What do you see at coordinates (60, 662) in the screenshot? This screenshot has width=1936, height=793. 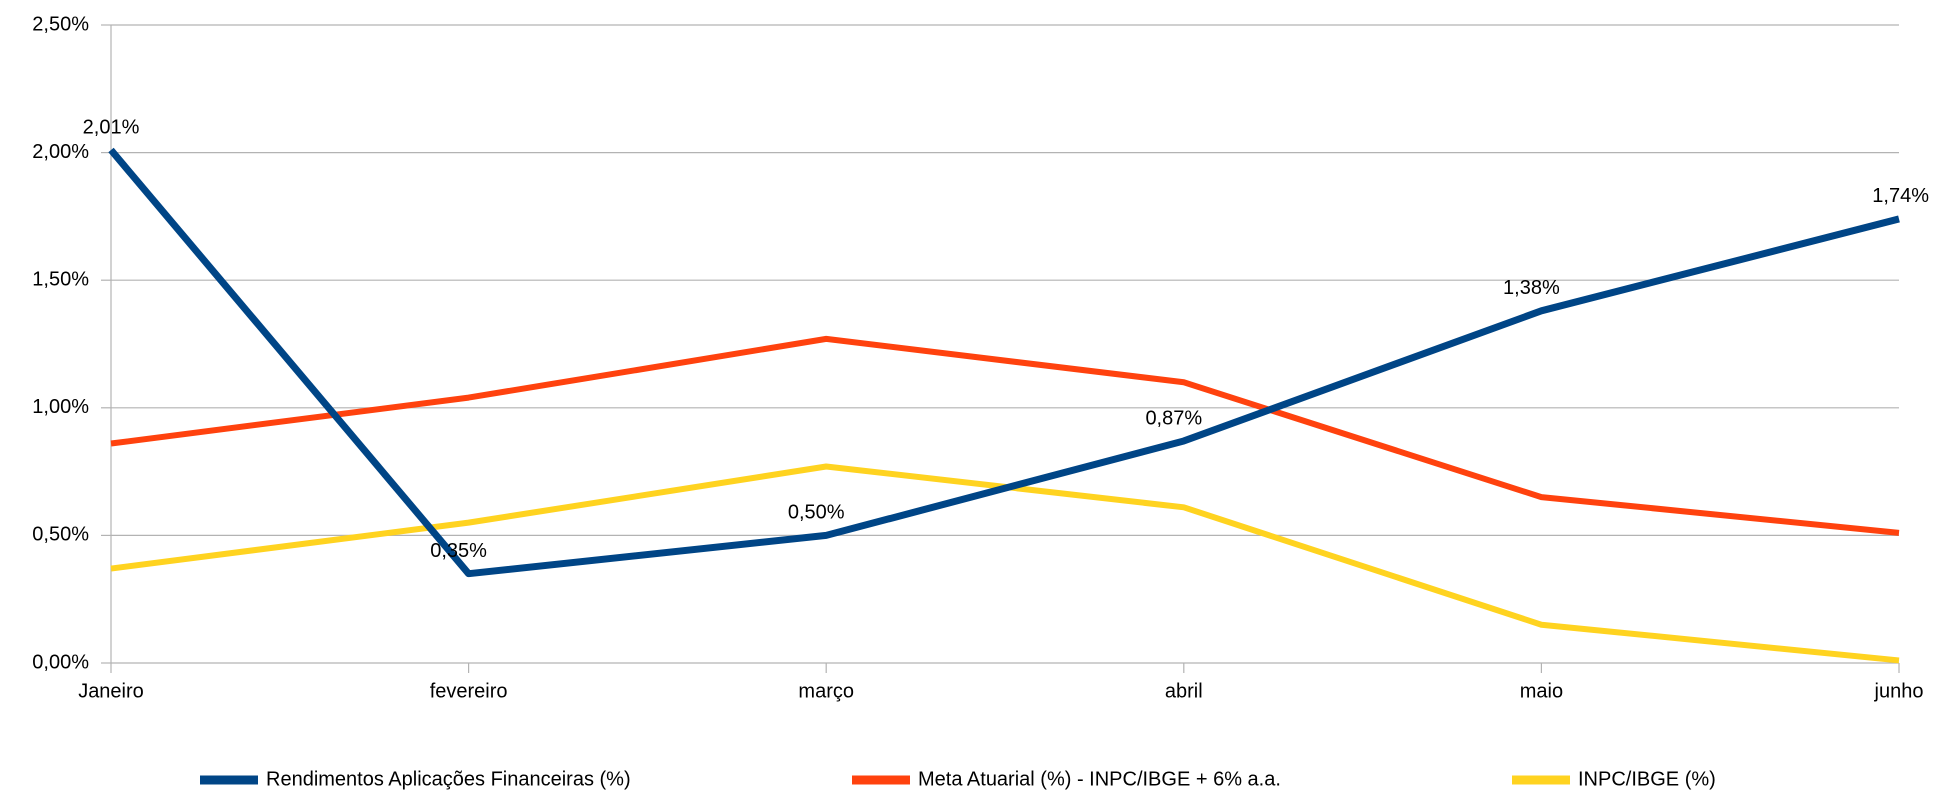 I see `y-tick-label: 0,00%` at bounding box center [60, 662].